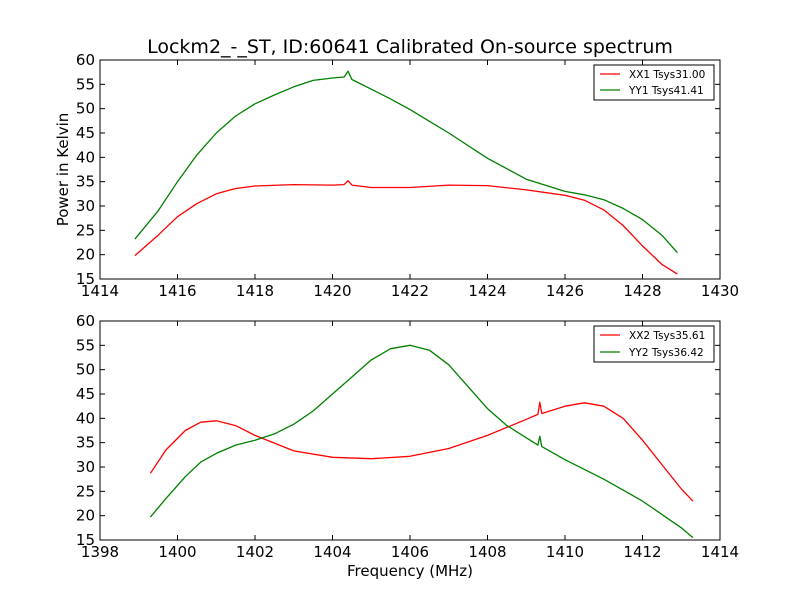  I want to click on bottom-chart-xtick-label: 1404, so click(332, 552).